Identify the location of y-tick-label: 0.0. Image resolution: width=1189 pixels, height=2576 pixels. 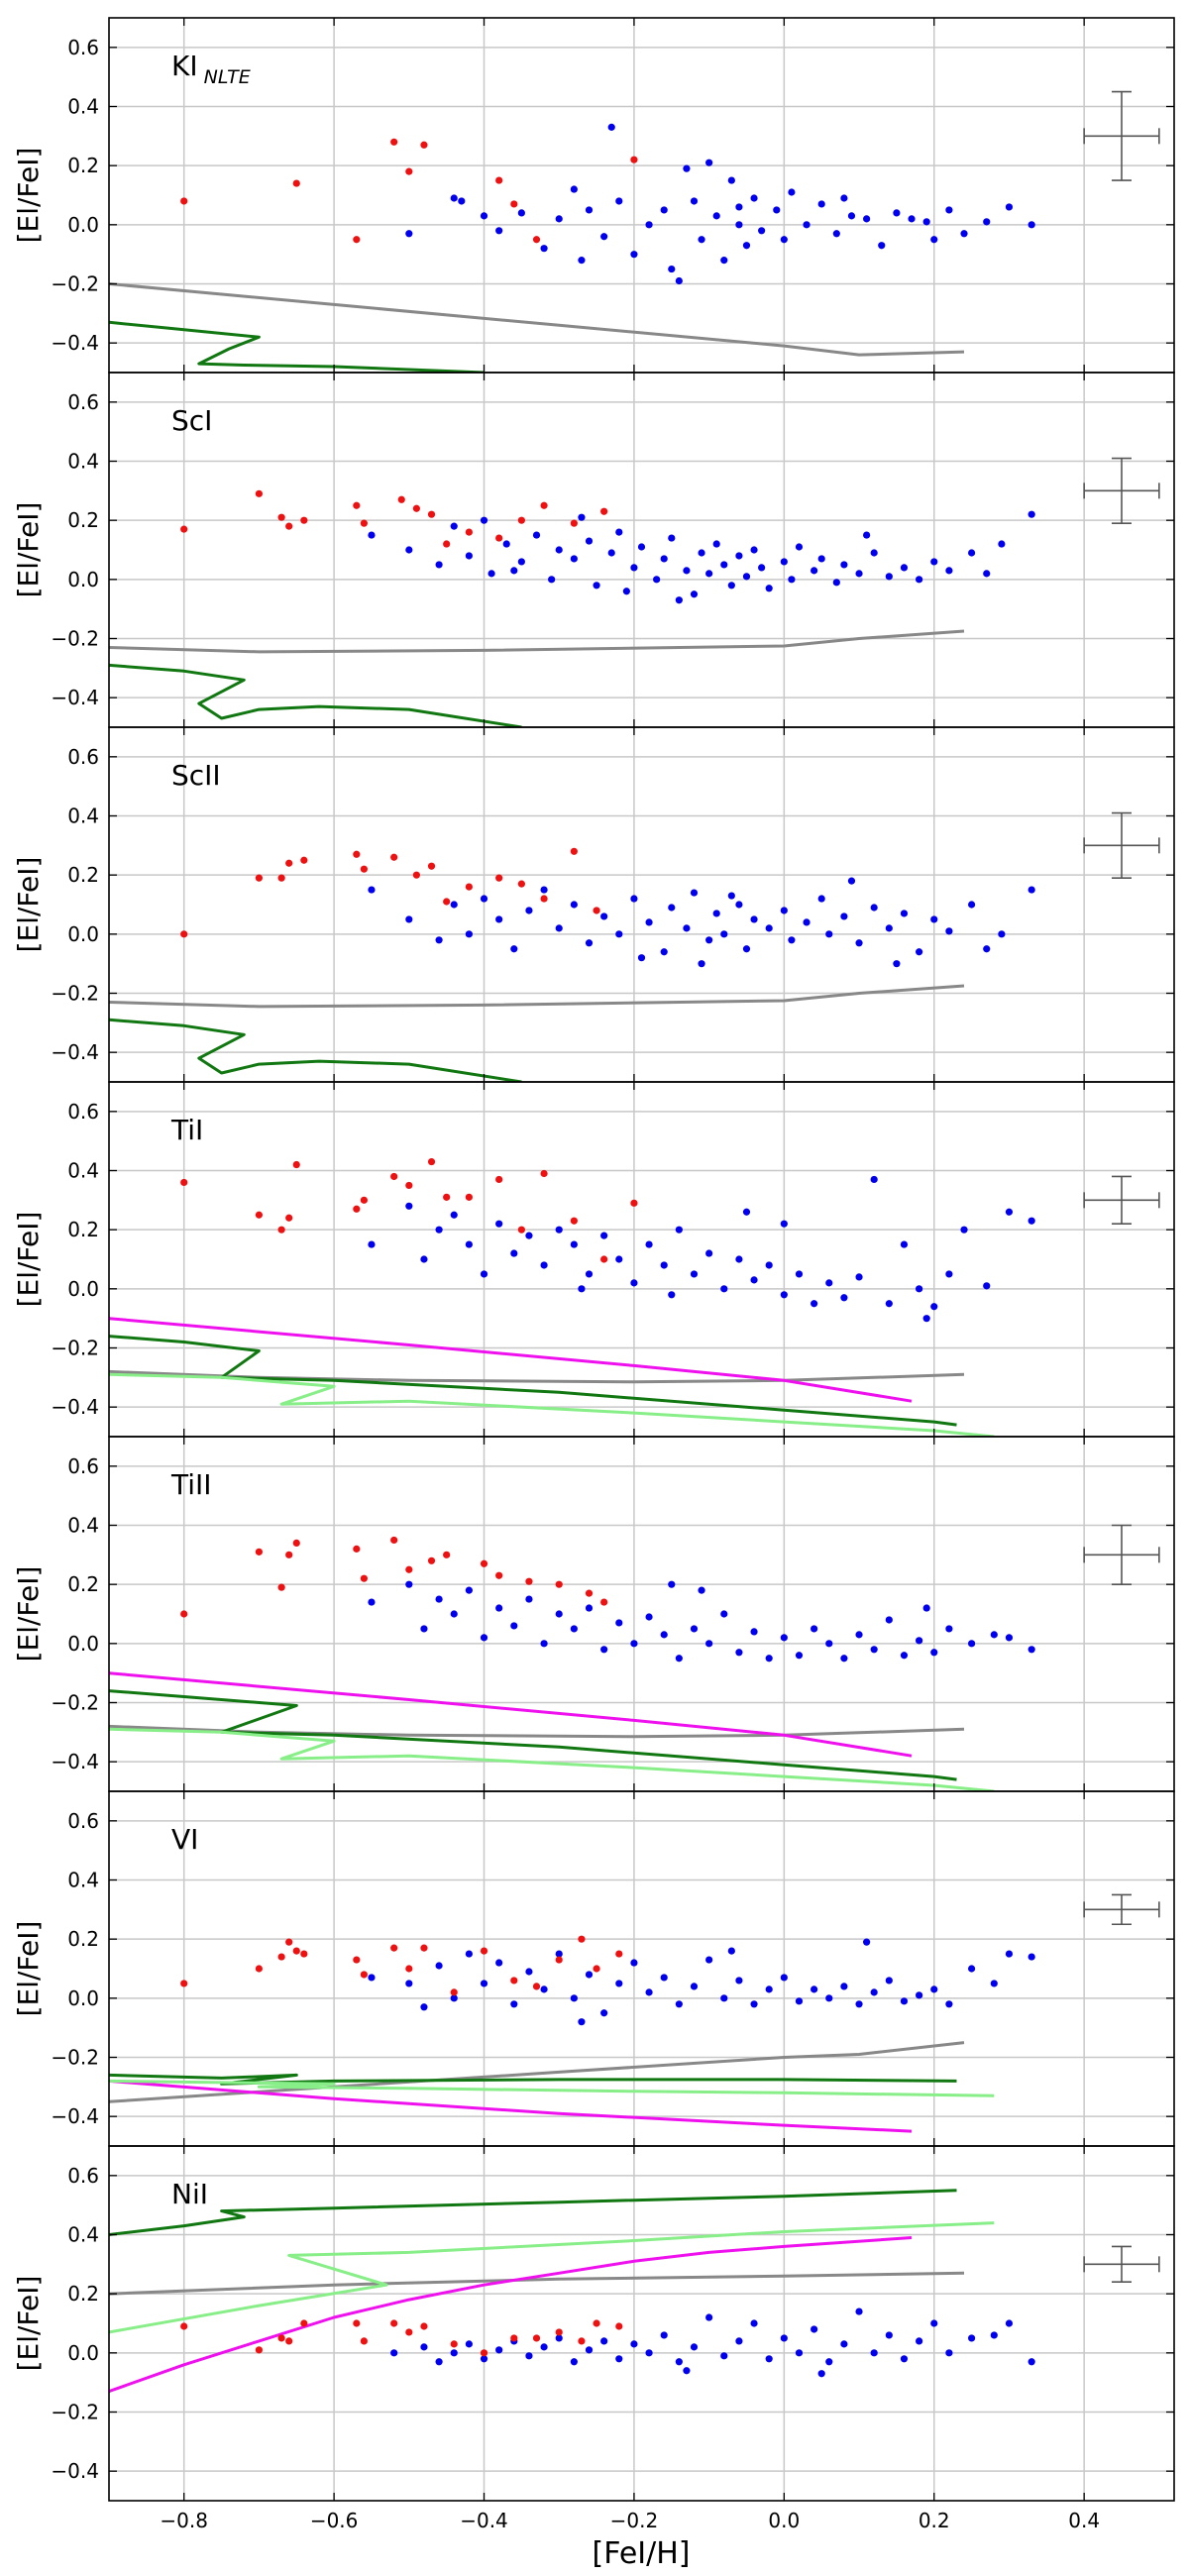
(83, 1998).